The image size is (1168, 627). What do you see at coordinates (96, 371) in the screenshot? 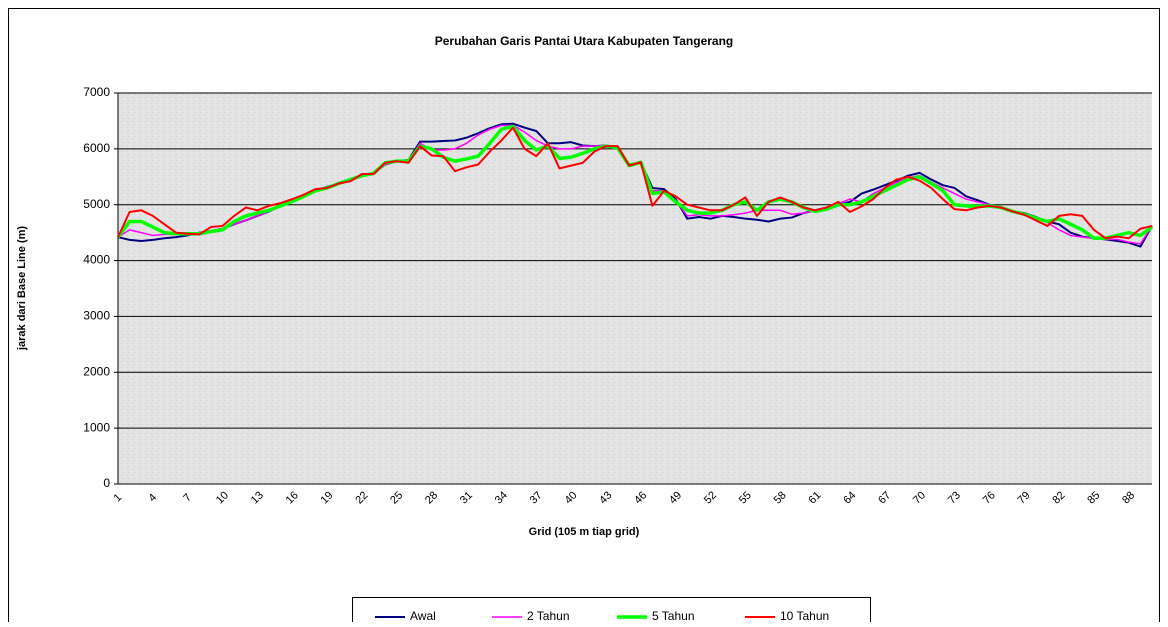
I see `y-tick-label: 2000` at bounding box center [96, 371].